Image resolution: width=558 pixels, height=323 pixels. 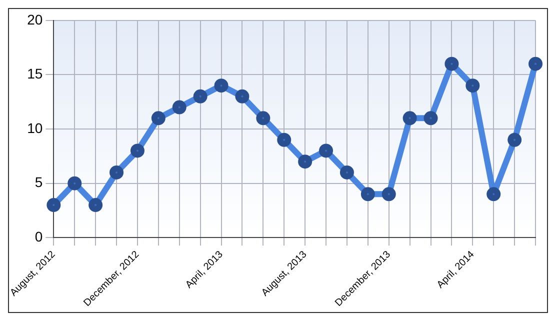 I want to click on y-tick-label: 20, so click(x=35, y=19).